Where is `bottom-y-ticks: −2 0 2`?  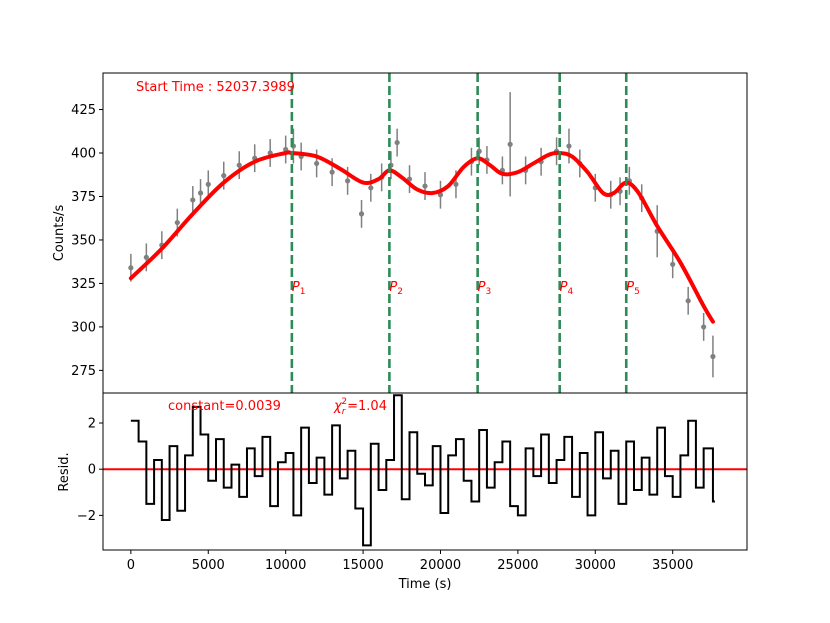 bottom-y-ticks: −2 0 2 is located at coordinates (90, 470).